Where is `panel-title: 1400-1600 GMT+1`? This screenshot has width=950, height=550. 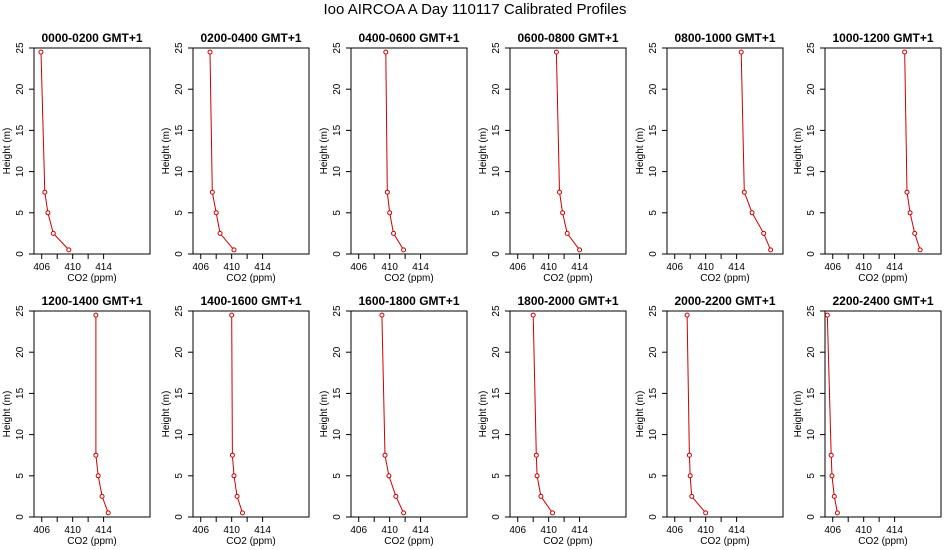 panel-title: 1400-1600 GMT+1 is located at coordinates (250, 301).